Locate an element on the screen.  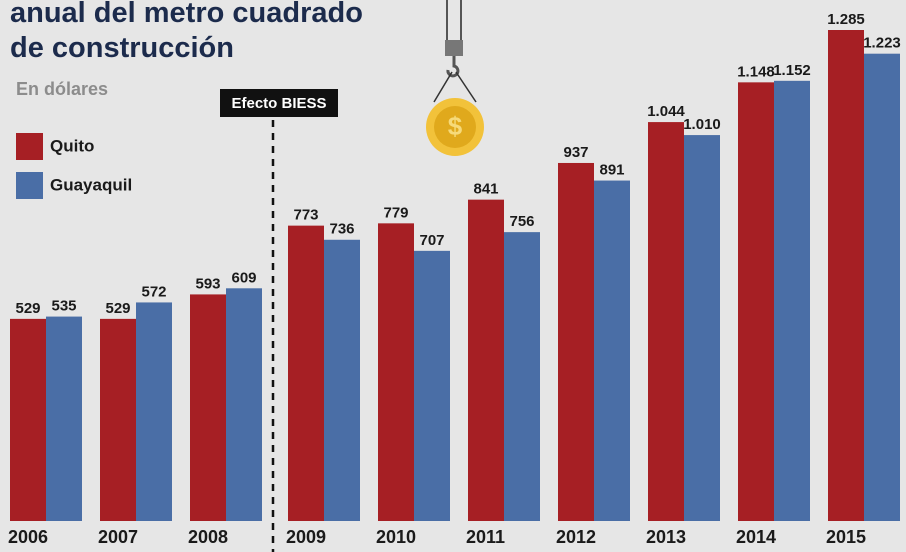
x-tick-label: 2011 is located at coordinates (485, 537).